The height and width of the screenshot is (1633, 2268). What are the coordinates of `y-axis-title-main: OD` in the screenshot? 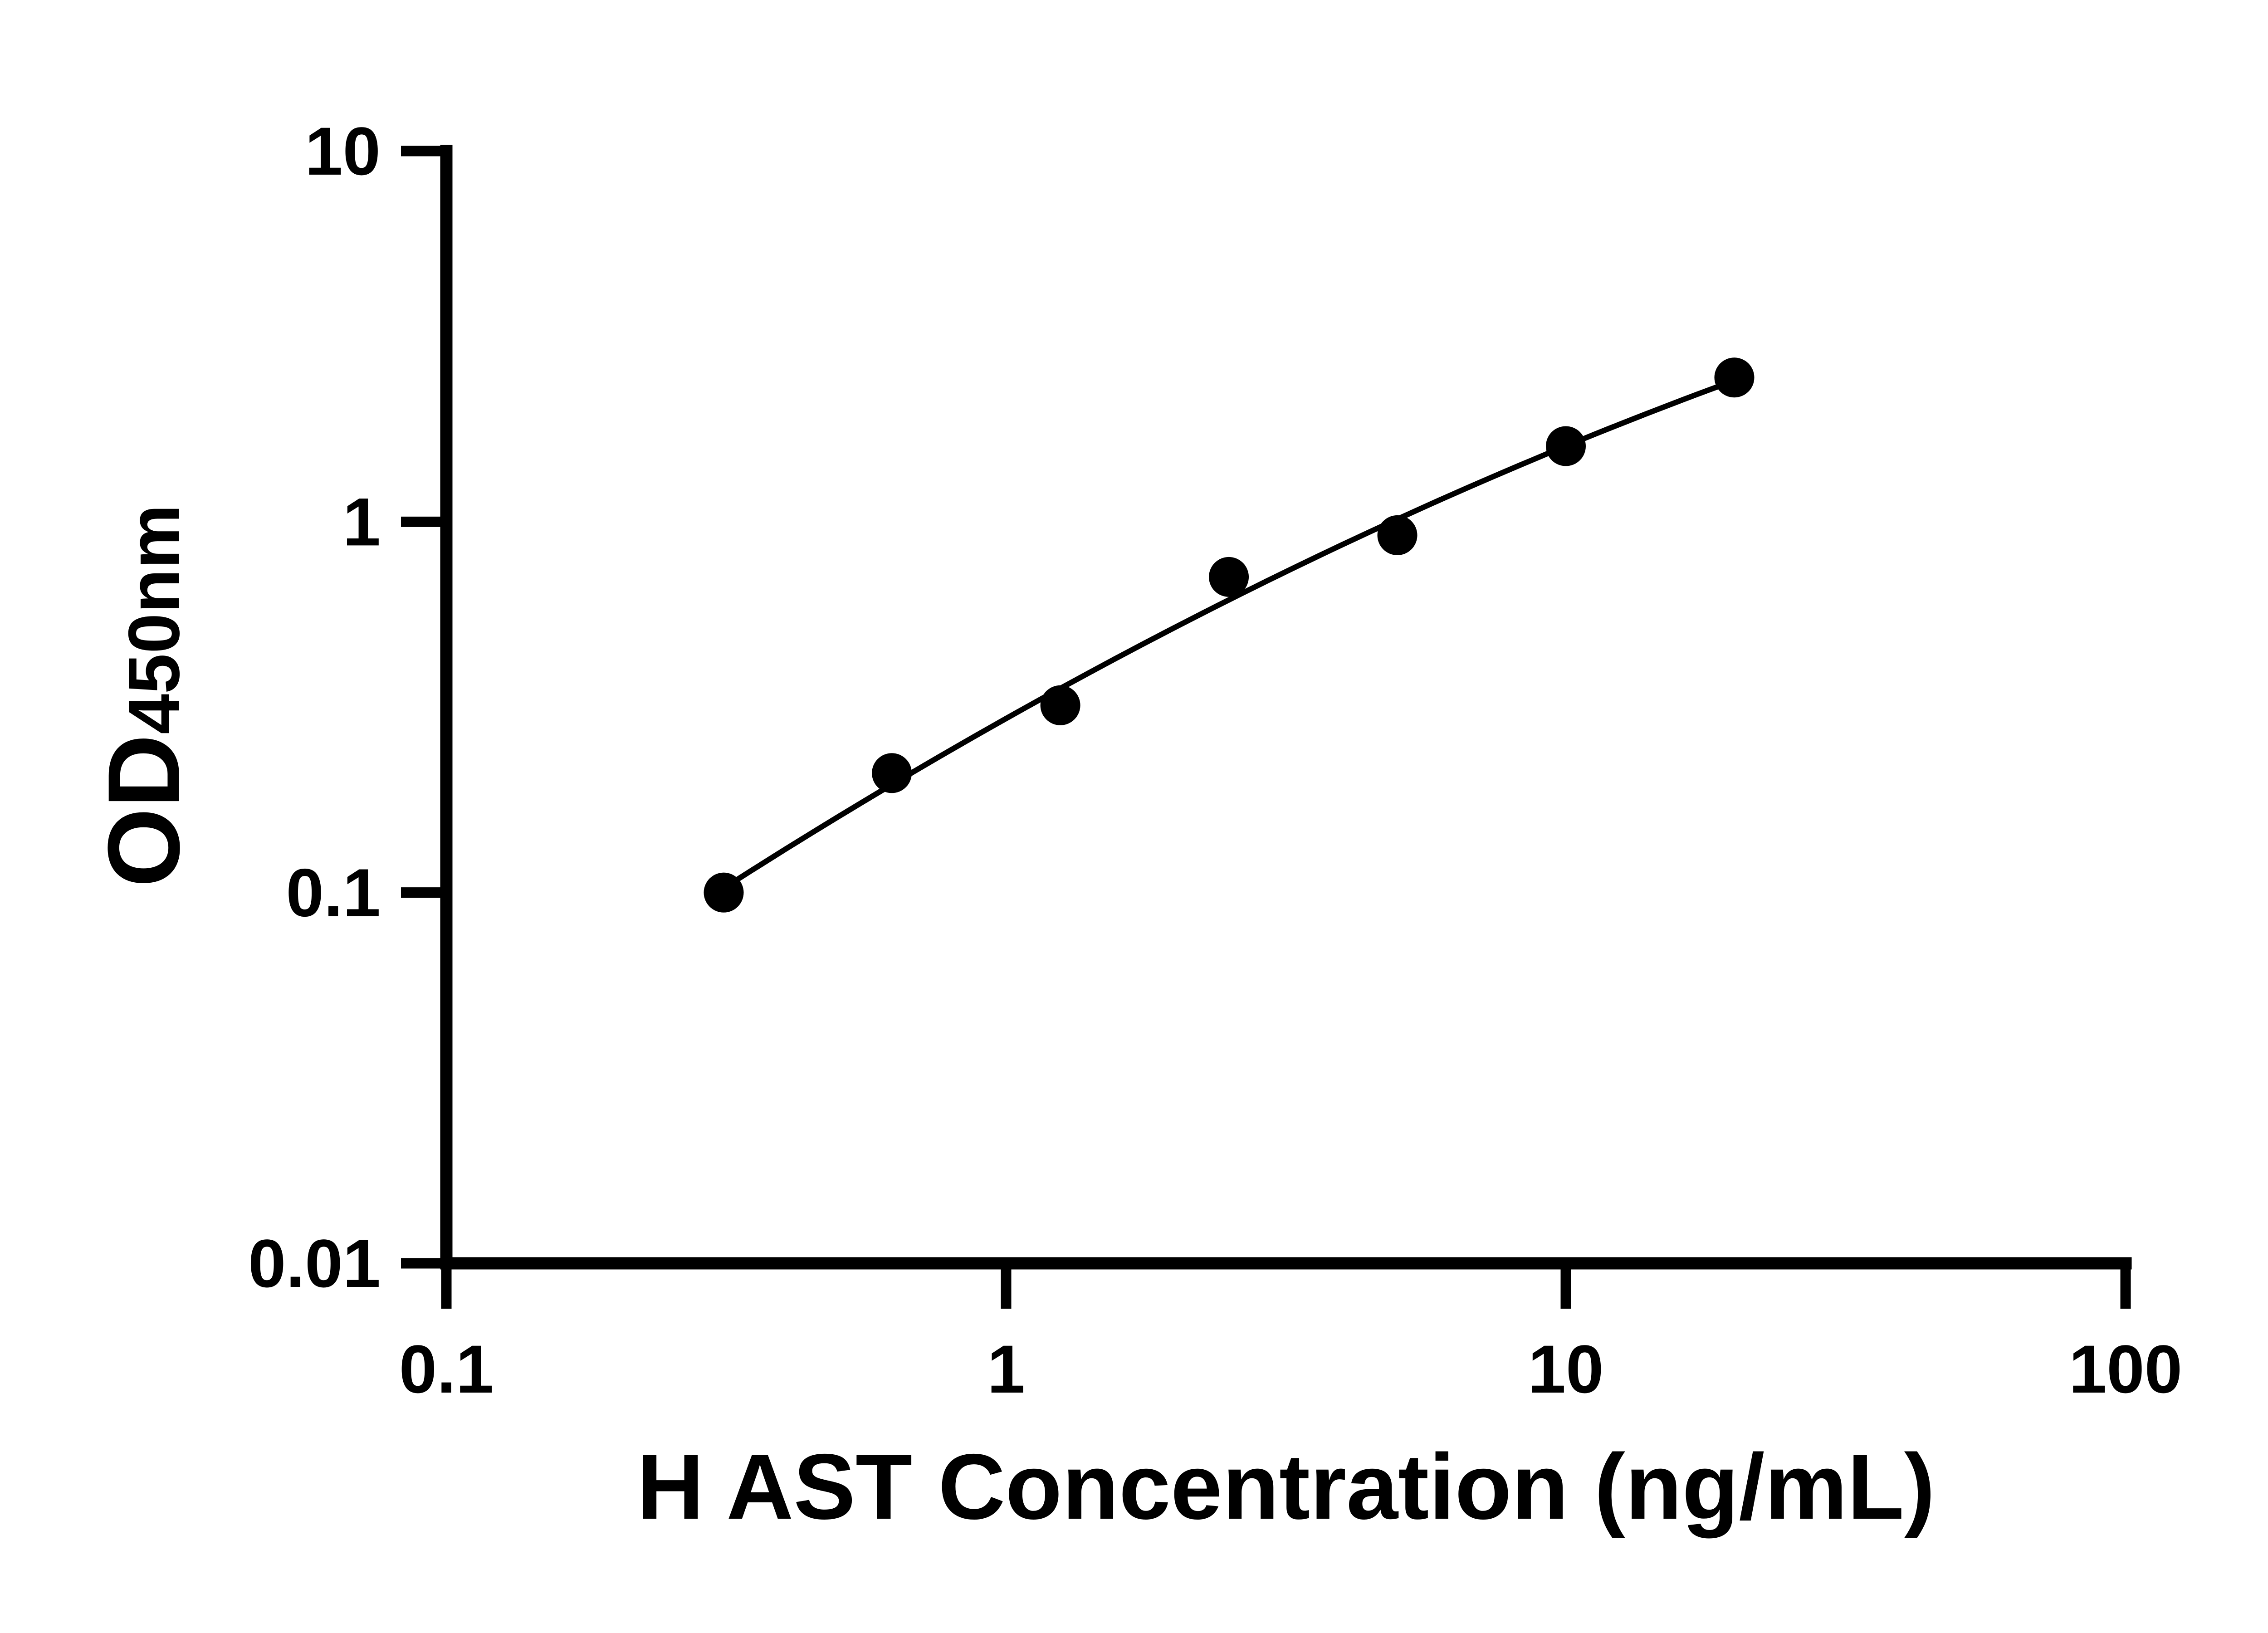 It's located at (144, 811).